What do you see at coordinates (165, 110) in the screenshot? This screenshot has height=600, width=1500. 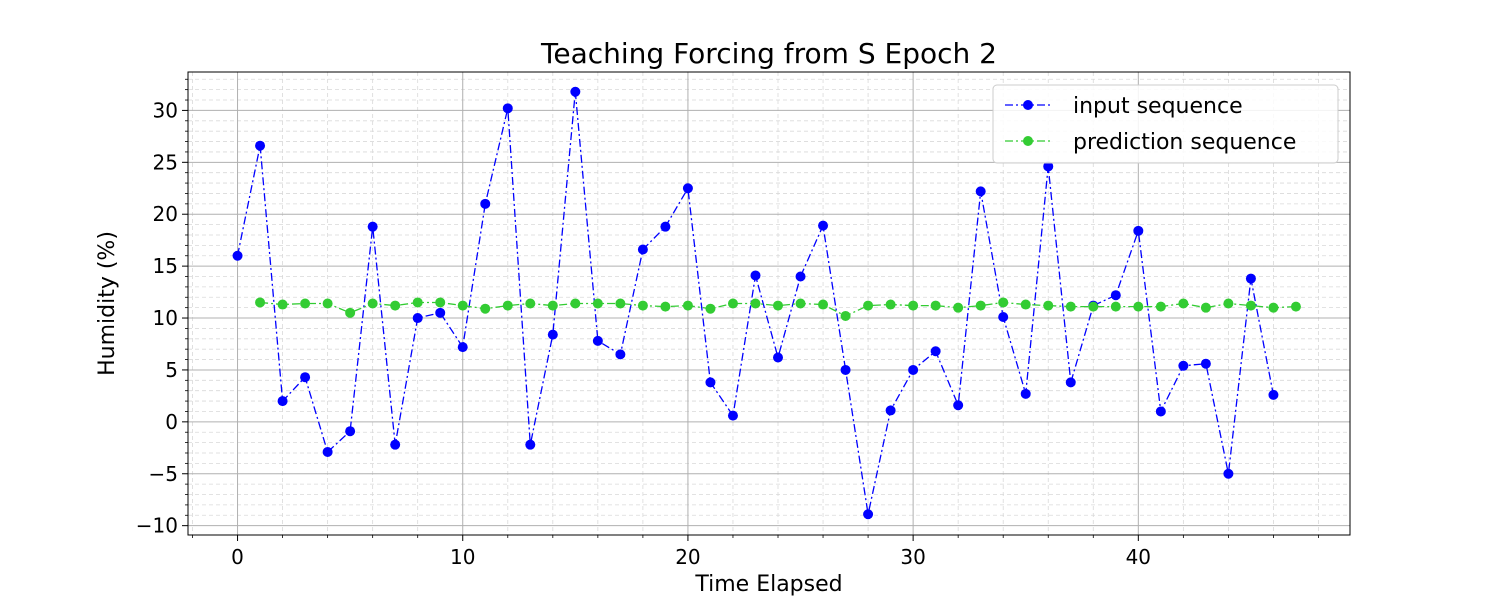 I see `y-tick-label: 30` at bounding box center [165, 110].